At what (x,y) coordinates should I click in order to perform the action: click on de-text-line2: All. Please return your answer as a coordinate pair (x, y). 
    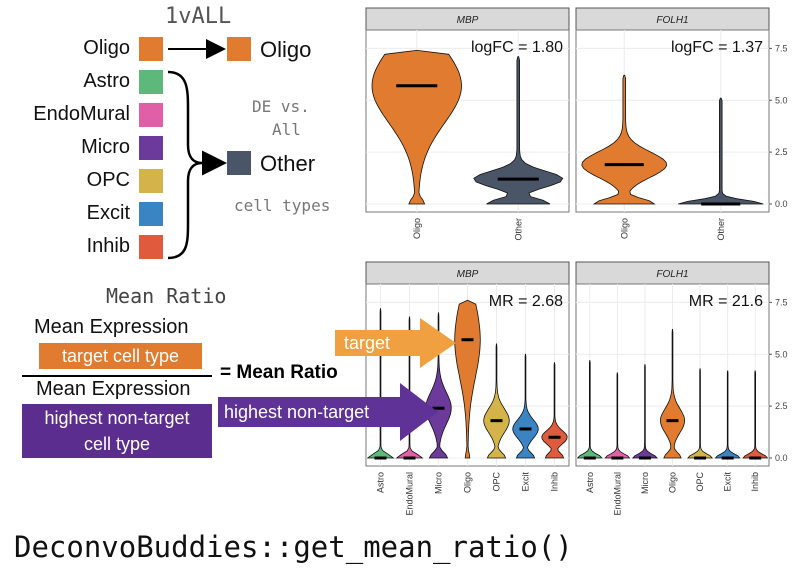
    Looking at the image, I should click on (286, 129).